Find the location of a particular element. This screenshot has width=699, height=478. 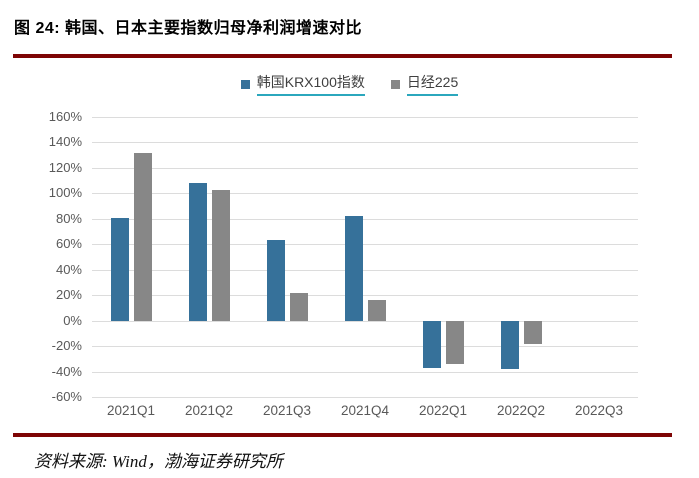

legend-label-nikkei225: 日经225 is located at coordinates (432, 84).